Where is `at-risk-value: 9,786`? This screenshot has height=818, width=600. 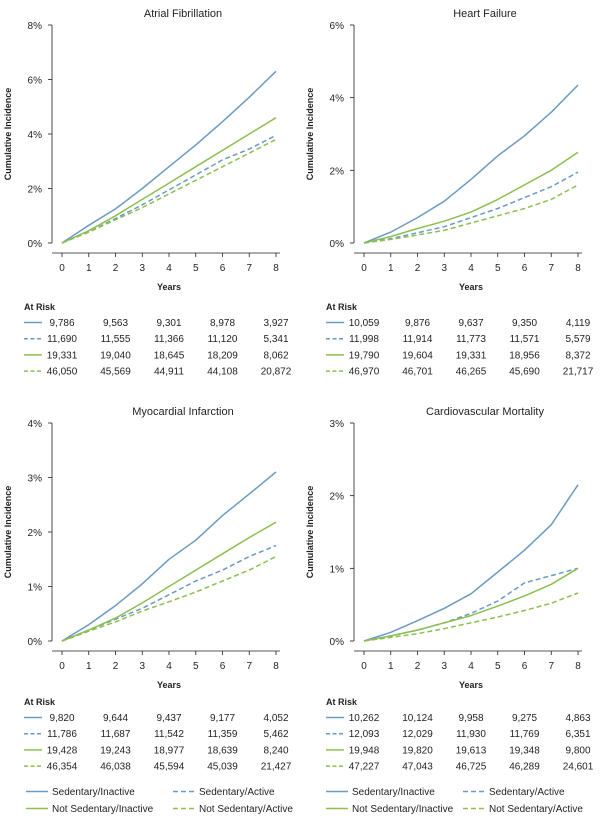 at-risk-value: 9,786 is located at coordinates (61, 323).